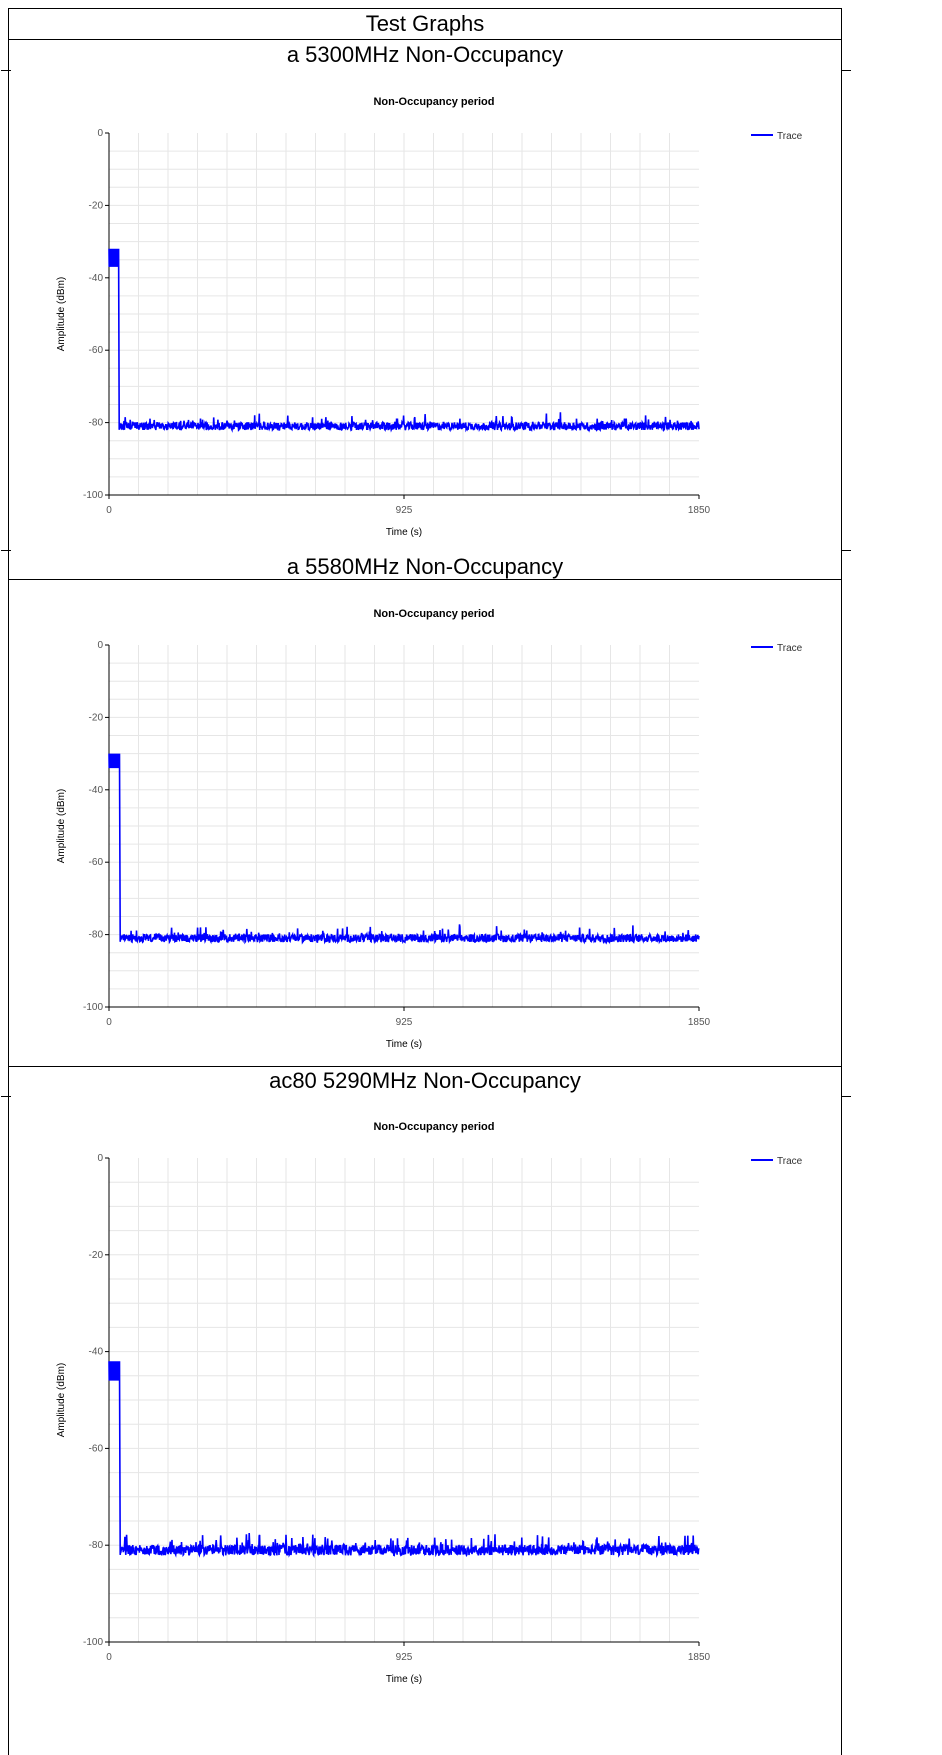  What do you see at coordinates (425, 566) in the screenshot?
I see `section-title: a 5580MHz Non-Occupancy` at bounding box center [425, 566].